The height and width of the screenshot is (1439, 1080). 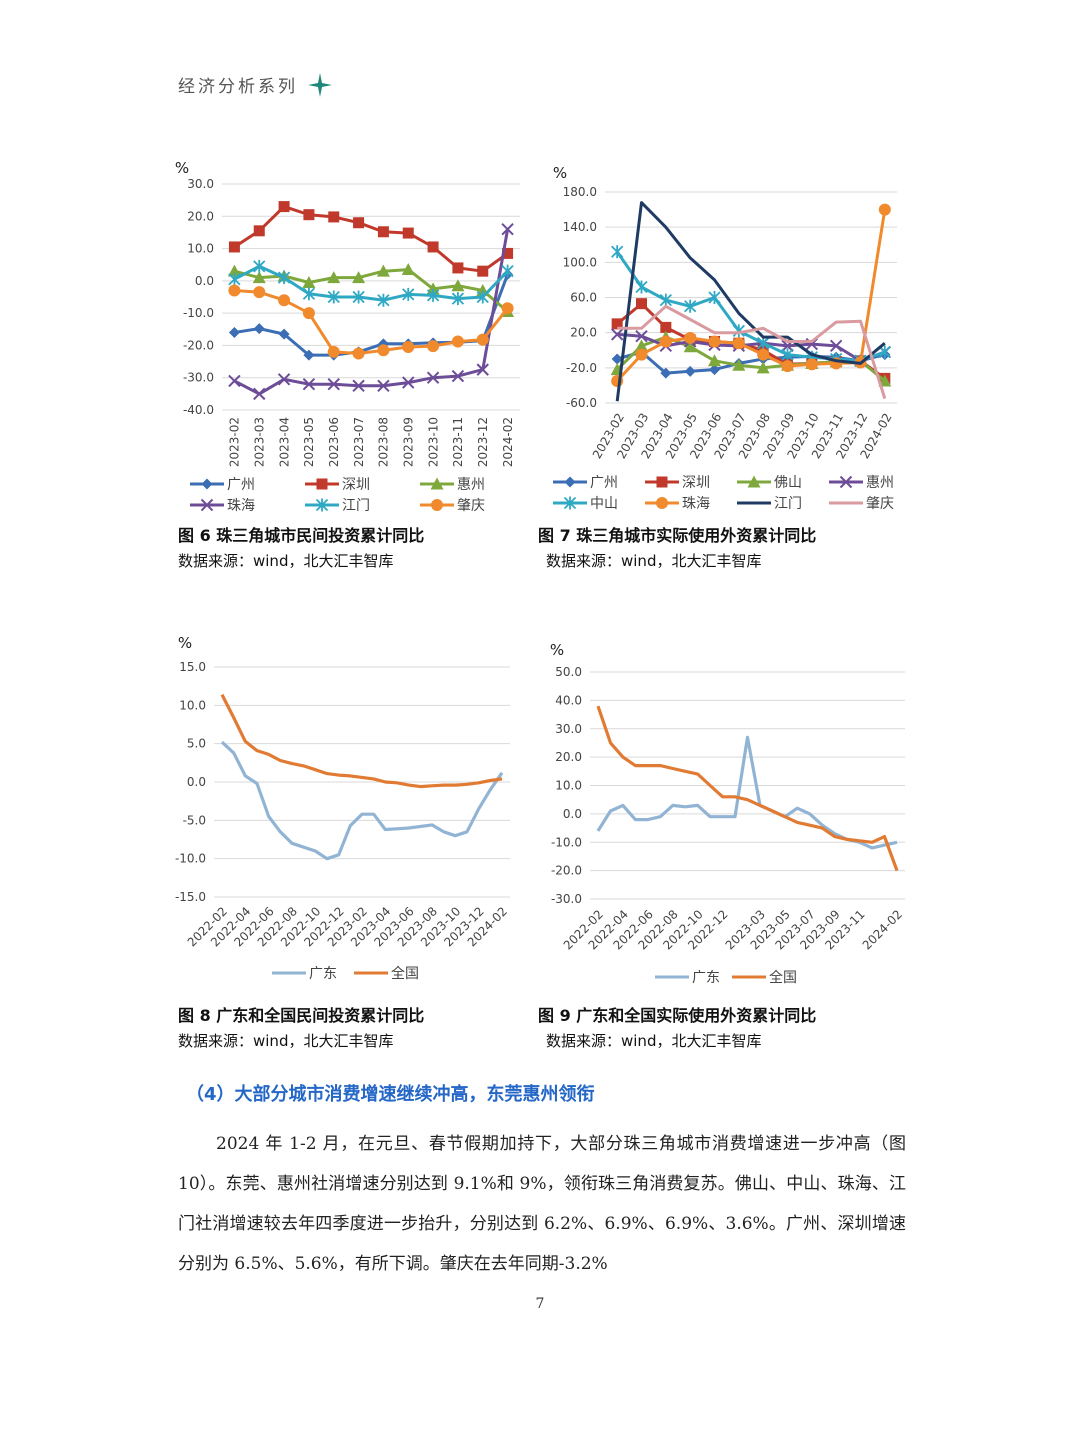 What do you see at coordinates (286, 561) in the screenshot?
I see `figure-6-source: 数据来源：wind，北大汇丰智库` at bounding box center [286, 561].